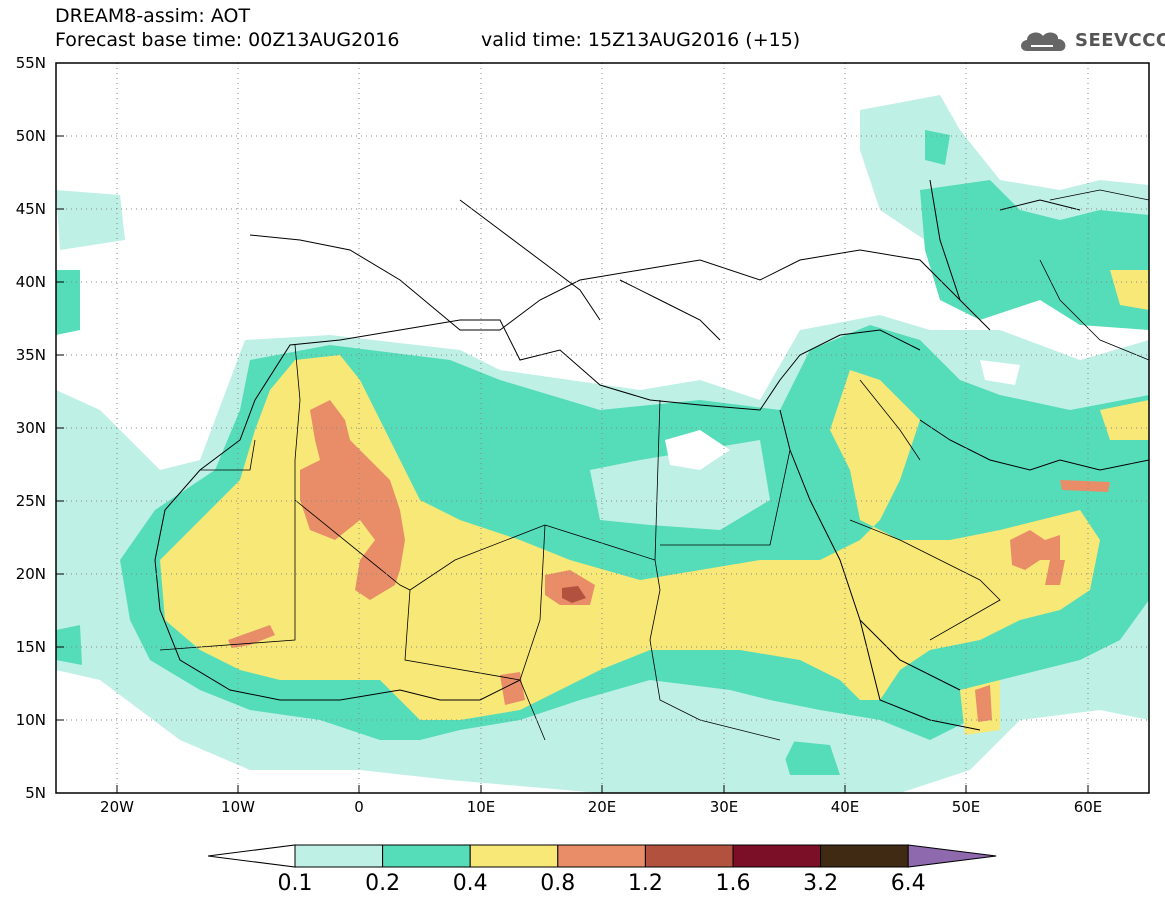 The height and width of the screenshot is (905, 1165). I want to click on lon-label: 50E, so click(966, 807).